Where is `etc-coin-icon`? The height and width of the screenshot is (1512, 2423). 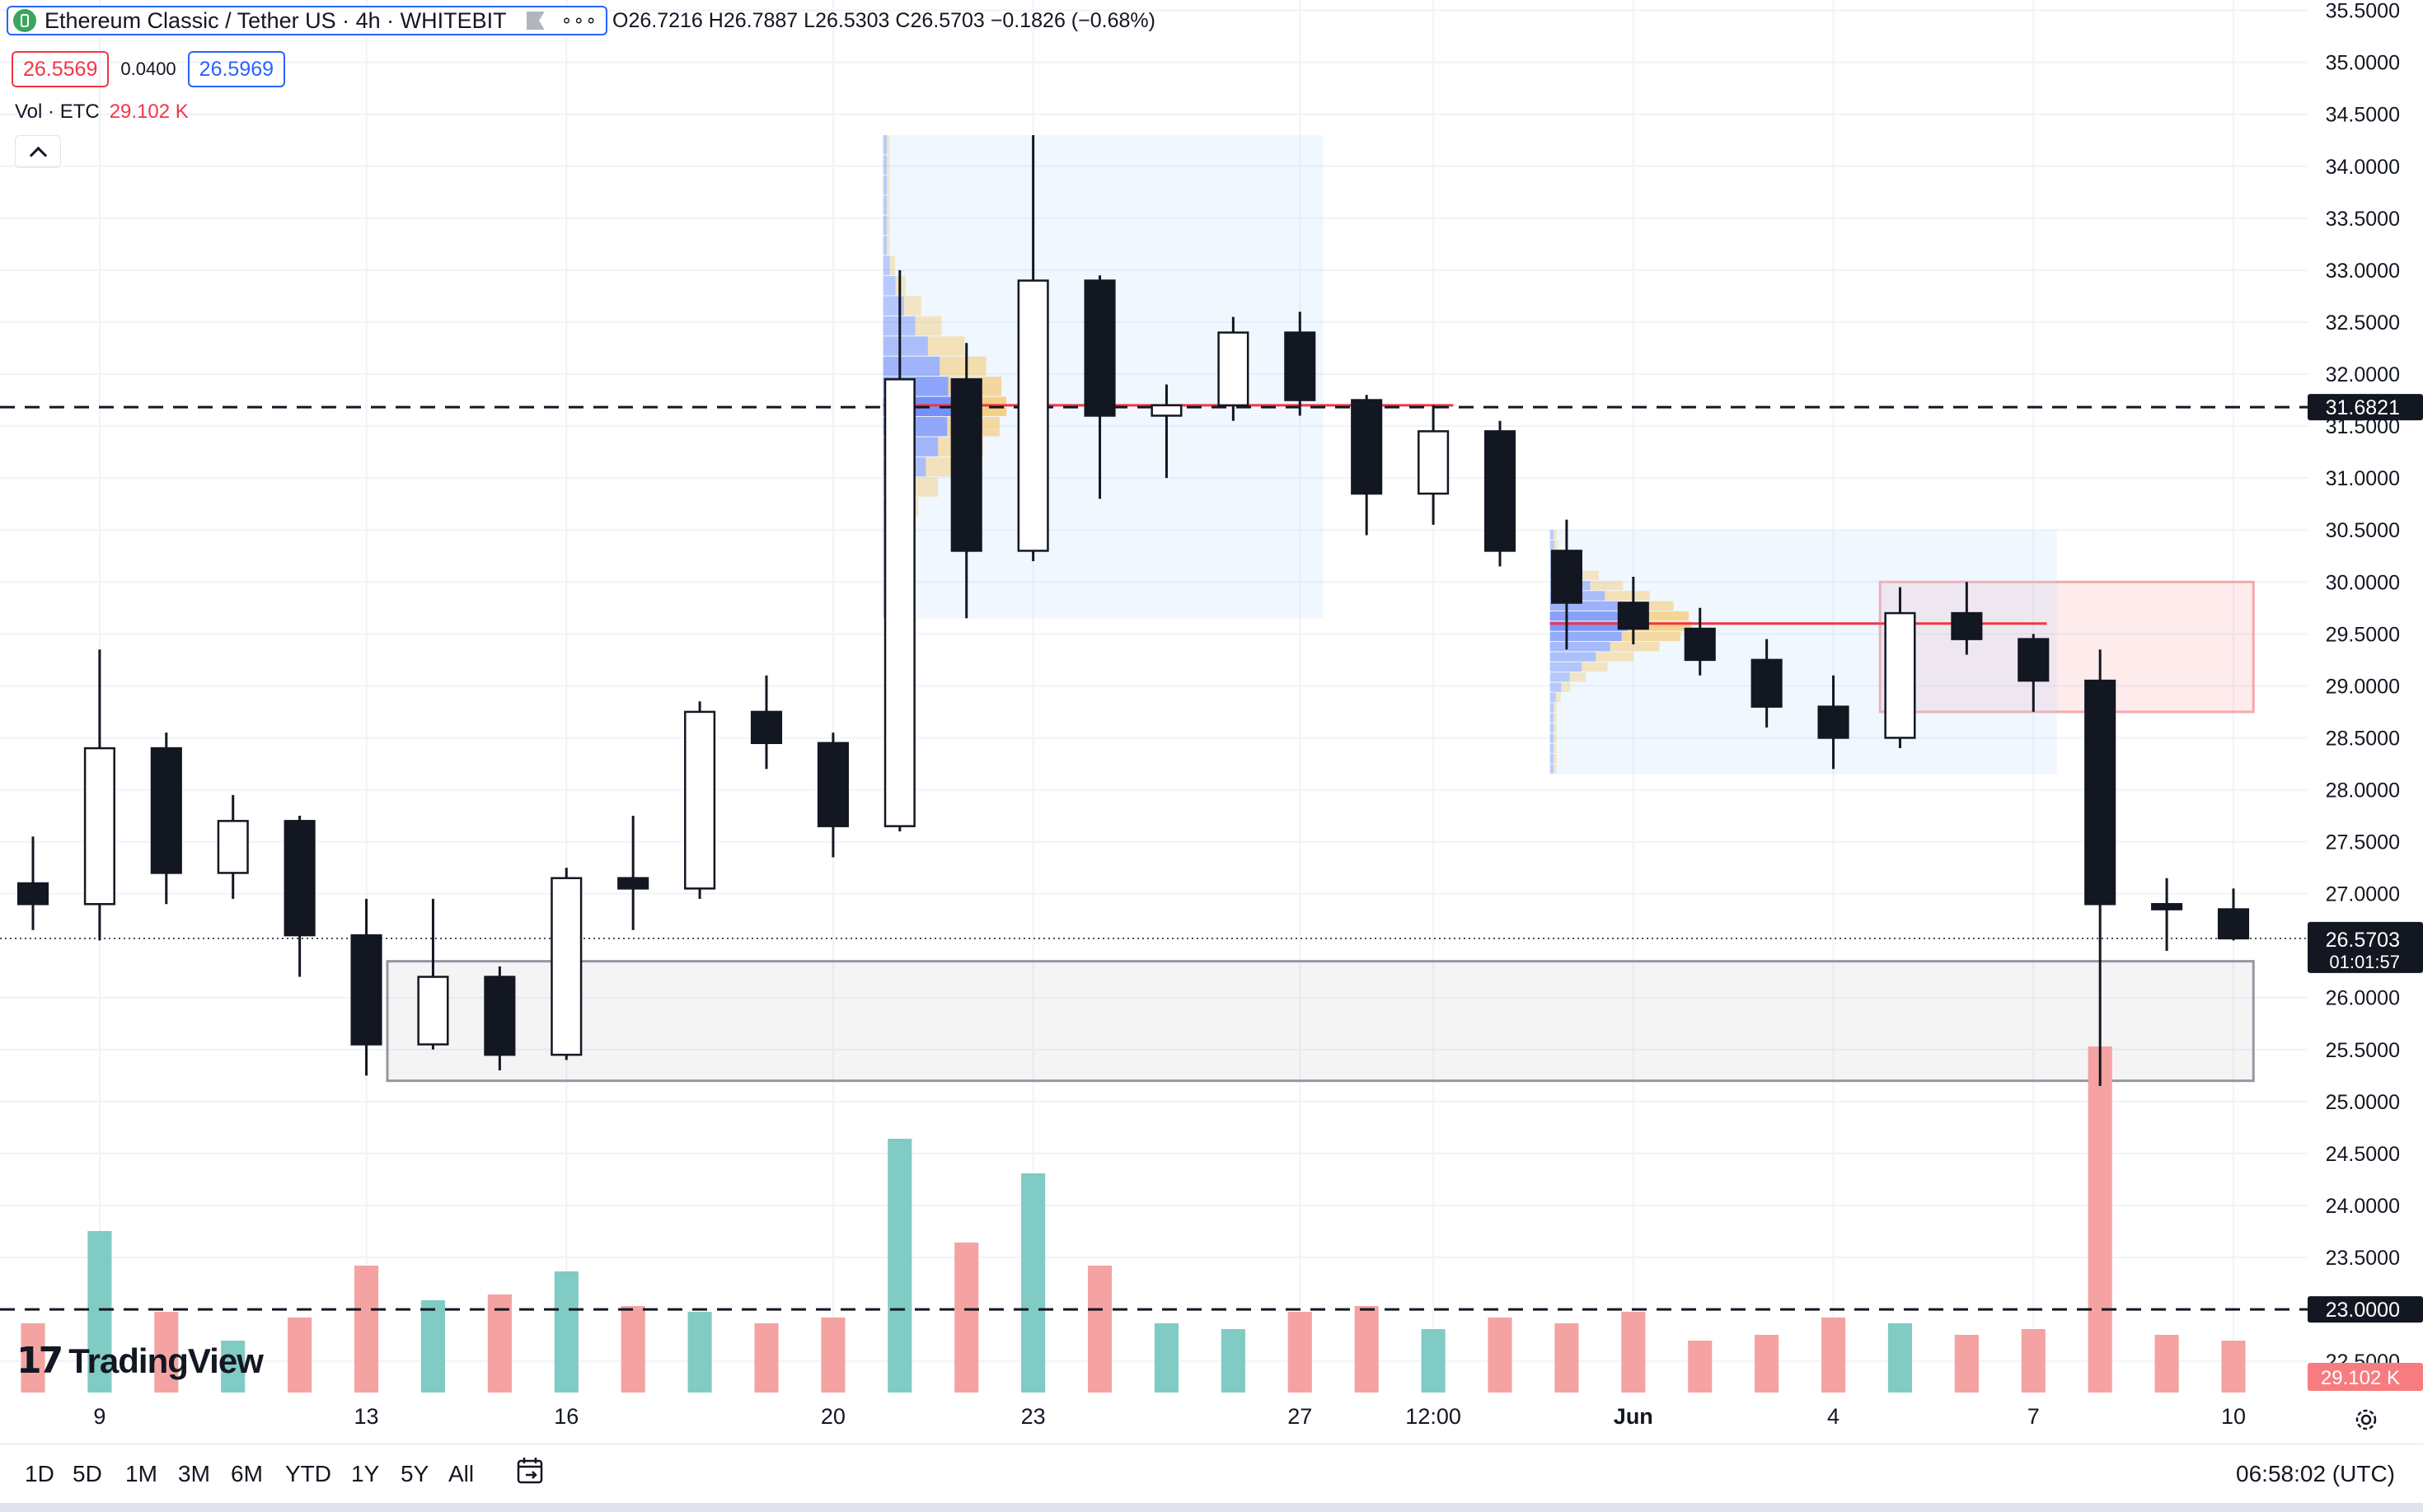 etc-coin-icon is located at coordinates (25, 20).